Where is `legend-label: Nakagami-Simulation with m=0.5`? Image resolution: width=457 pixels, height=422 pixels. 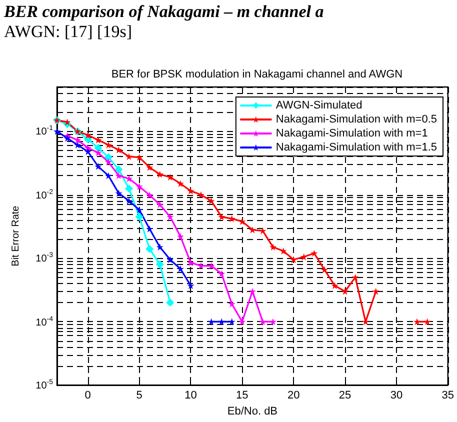
legend-label: Nakagami-Simulation with m=0.5 is located at coordinates (357, 120).